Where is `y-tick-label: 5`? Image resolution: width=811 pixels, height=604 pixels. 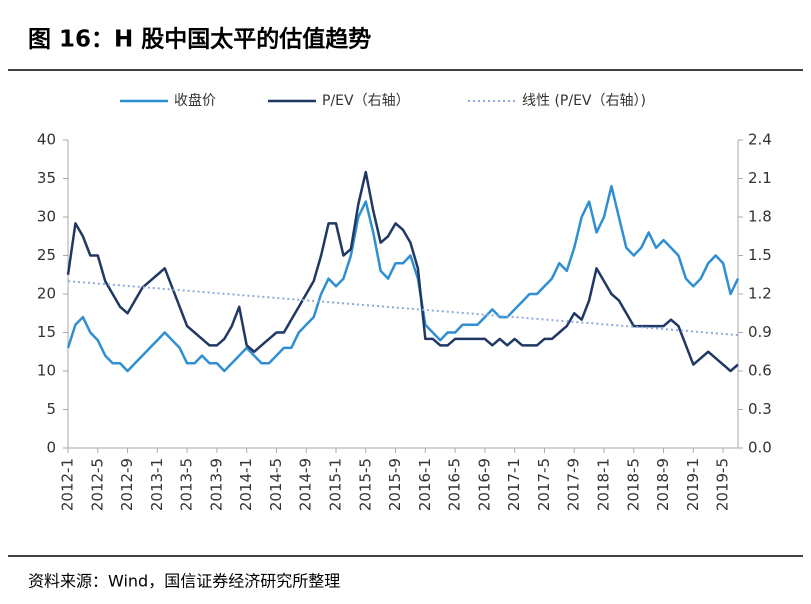 y-tick-label: 5 is located at coordinates (51, 409).